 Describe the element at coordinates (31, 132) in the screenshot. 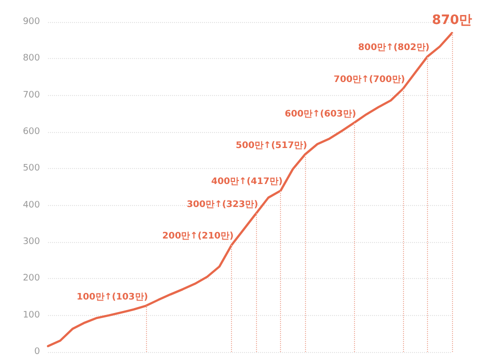

I see `y-tick-label: 600` at that location.